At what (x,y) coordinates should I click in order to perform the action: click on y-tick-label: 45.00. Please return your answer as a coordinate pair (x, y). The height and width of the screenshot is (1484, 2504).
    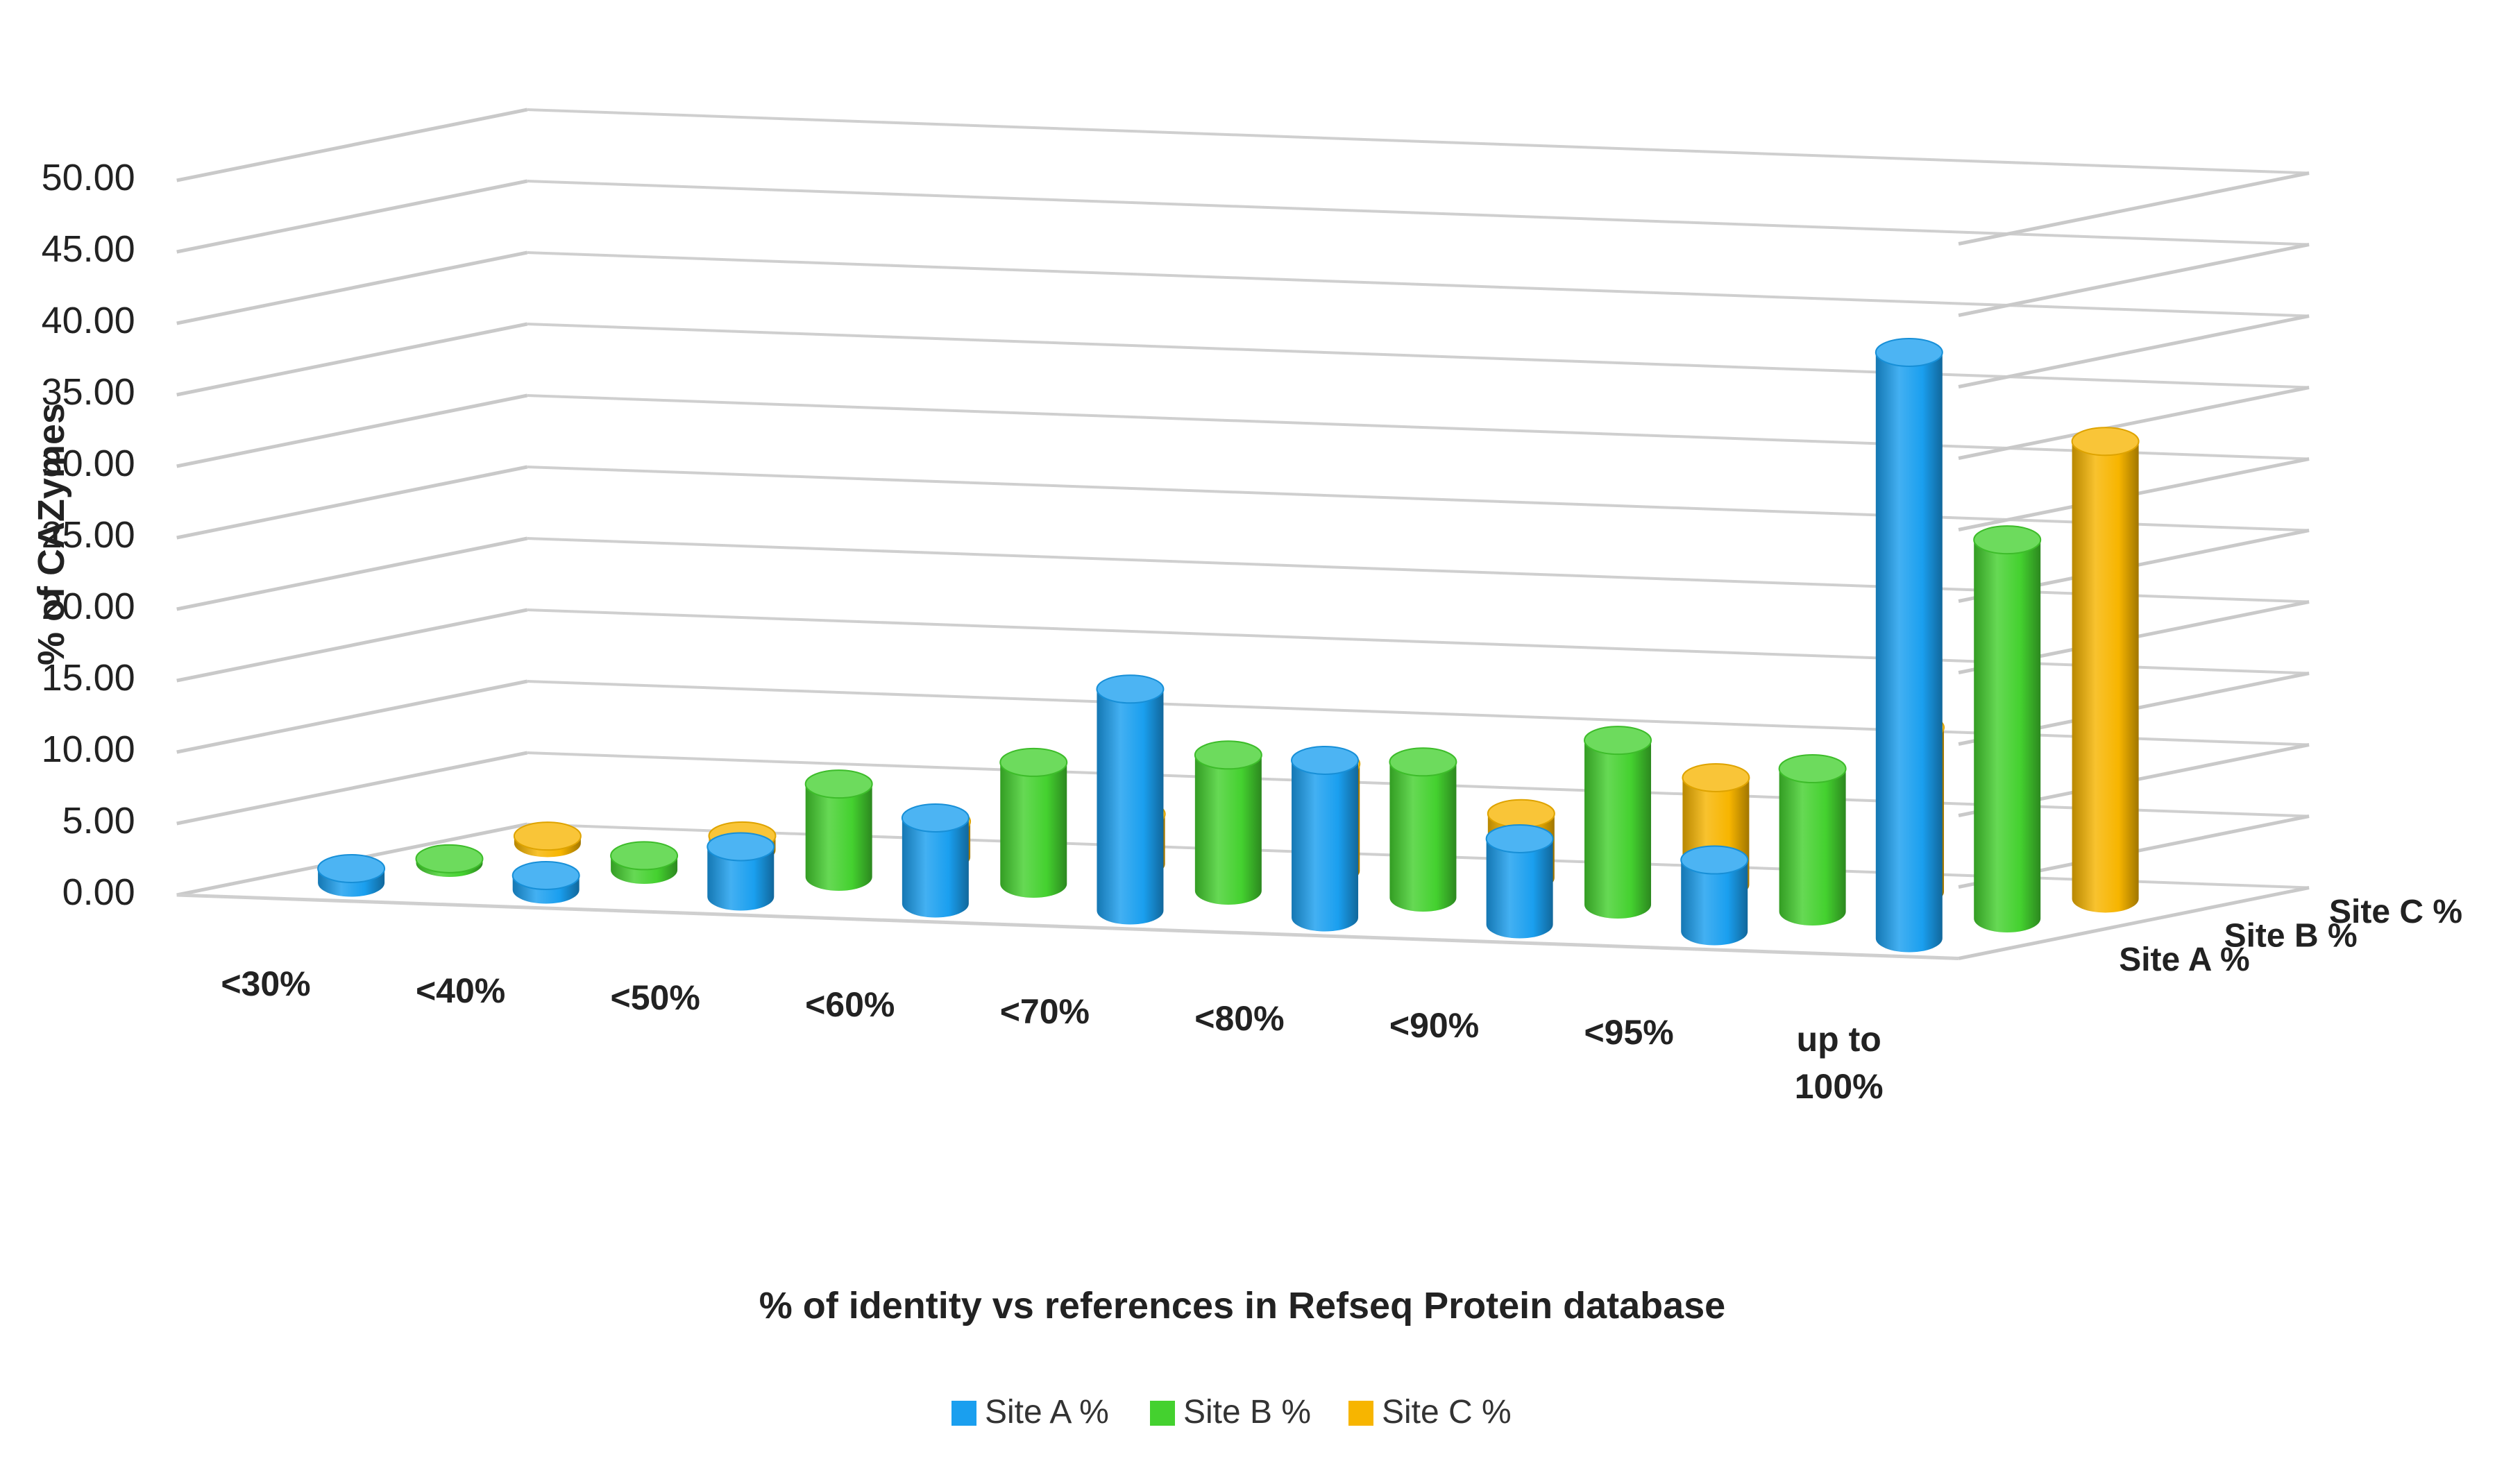
    Looking at the image, I should click on (88, 249).